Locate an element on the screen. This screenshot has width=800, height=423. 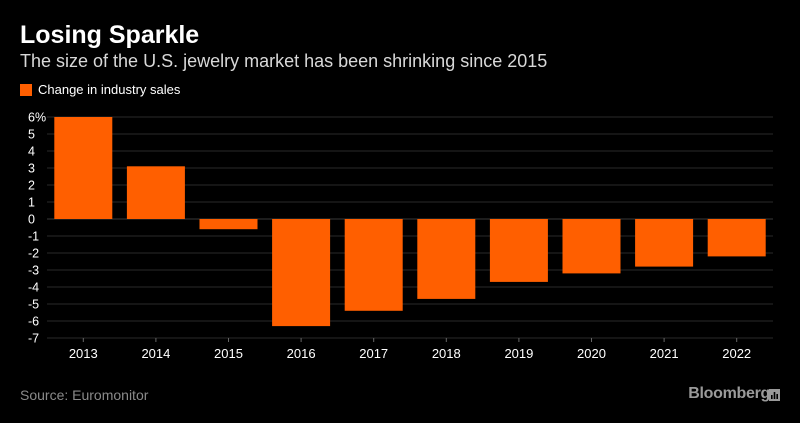
y-tick-label: 1 is located at coordinates (31, 203).